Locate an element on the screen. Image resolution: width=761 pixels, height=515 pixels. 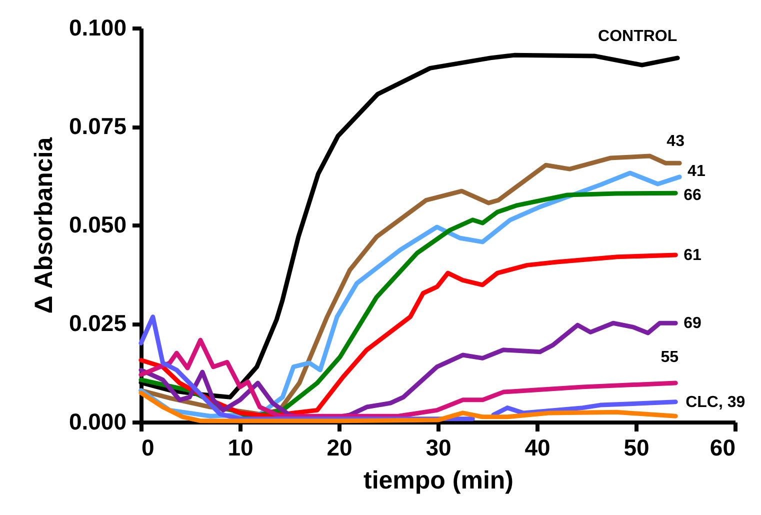
y-tick-label: 0.050 is located at coordinates (97, 225).